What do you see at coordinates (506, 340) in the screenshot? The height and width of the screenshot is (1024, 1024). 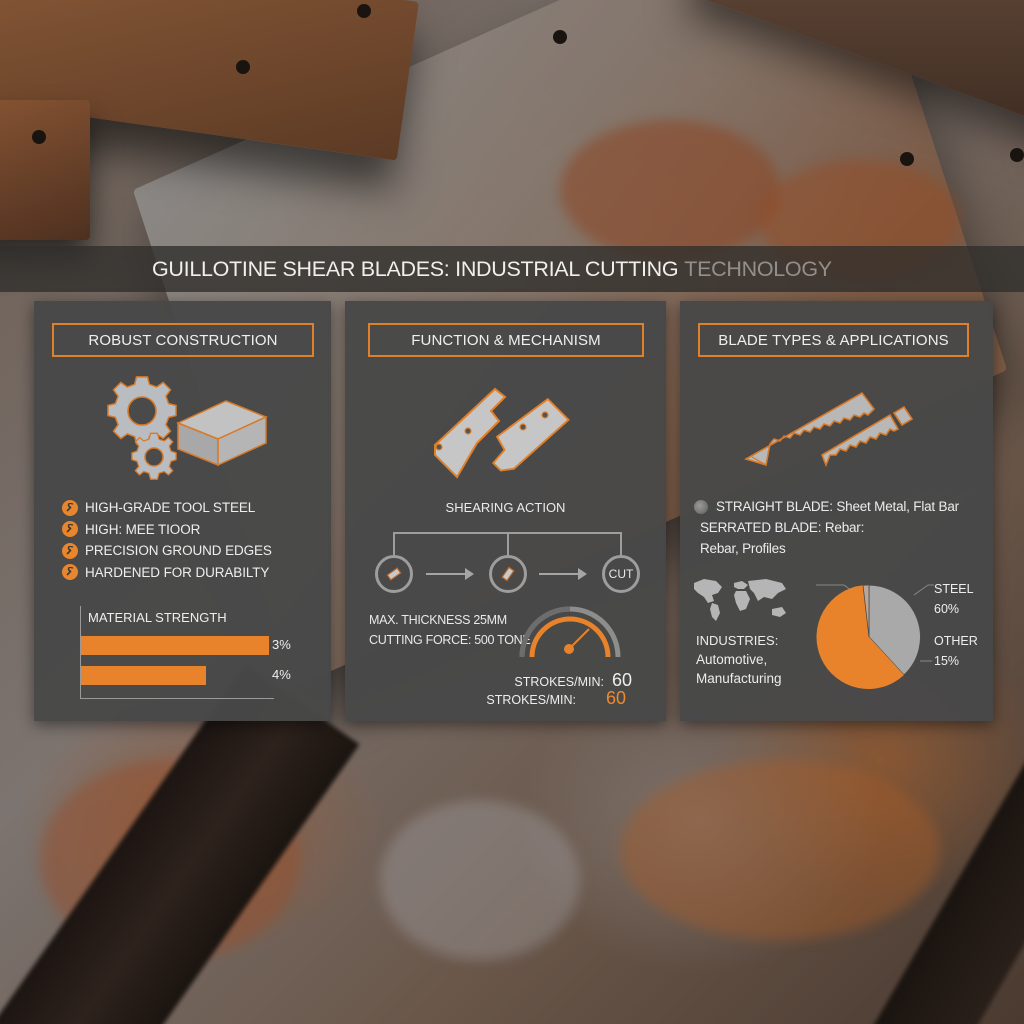 I see `panel-header: FUNCTION & MECHANISM` at bounding box center [506, 340].